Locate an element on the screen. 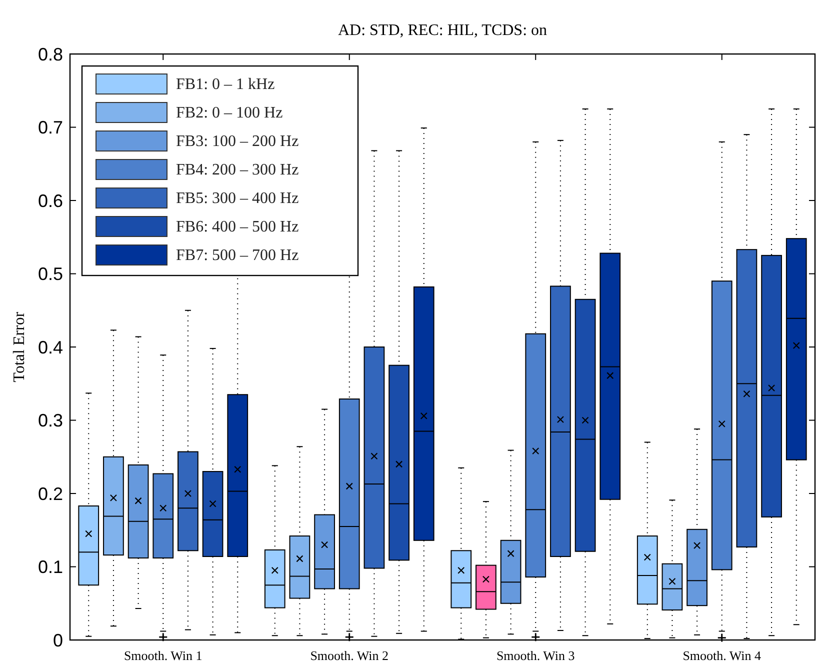 Image resolution: width=824 pixels, height=669 pixels. legend-label: FB6: 400 – 500 Hz is located at coordinates (237, 227).